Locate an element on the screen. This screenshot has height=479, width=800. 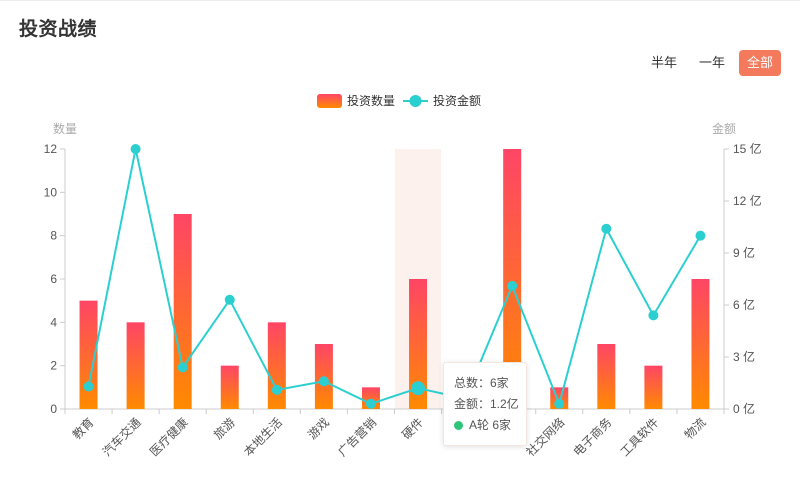
round-dot-icon is located at coordinates (458, 425).